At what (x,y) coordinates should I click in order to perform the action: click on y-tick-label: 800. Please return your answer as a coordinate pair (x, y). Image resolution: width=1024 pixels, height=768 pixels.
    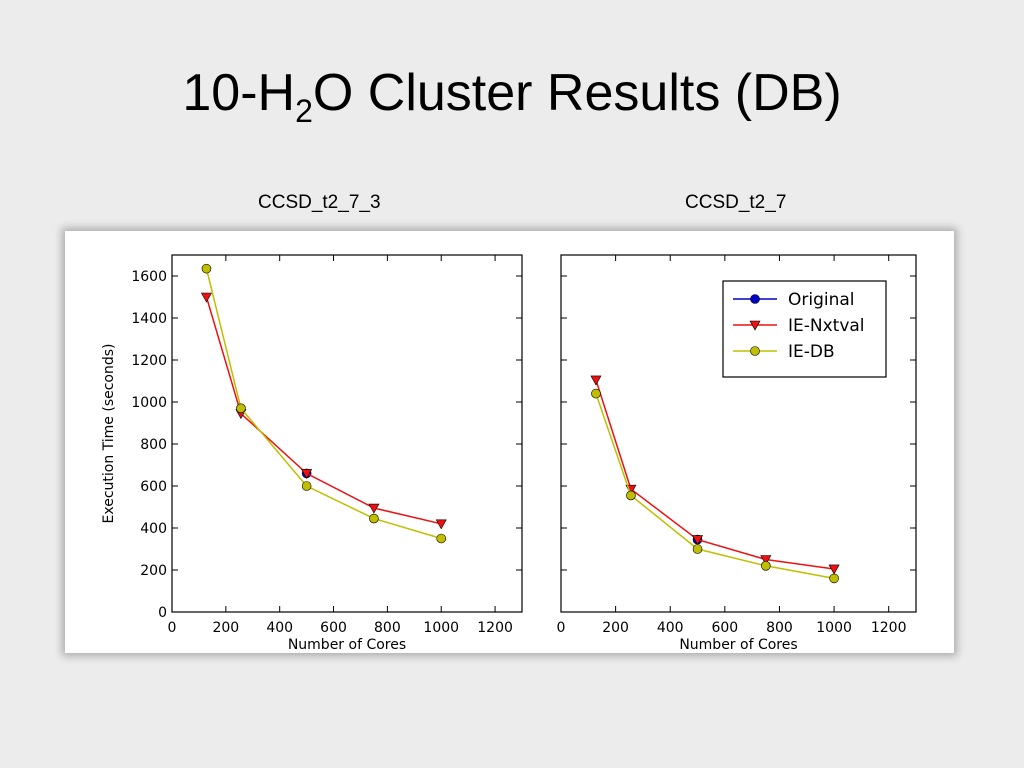
    Looking at the image, I should click on (153, 445).